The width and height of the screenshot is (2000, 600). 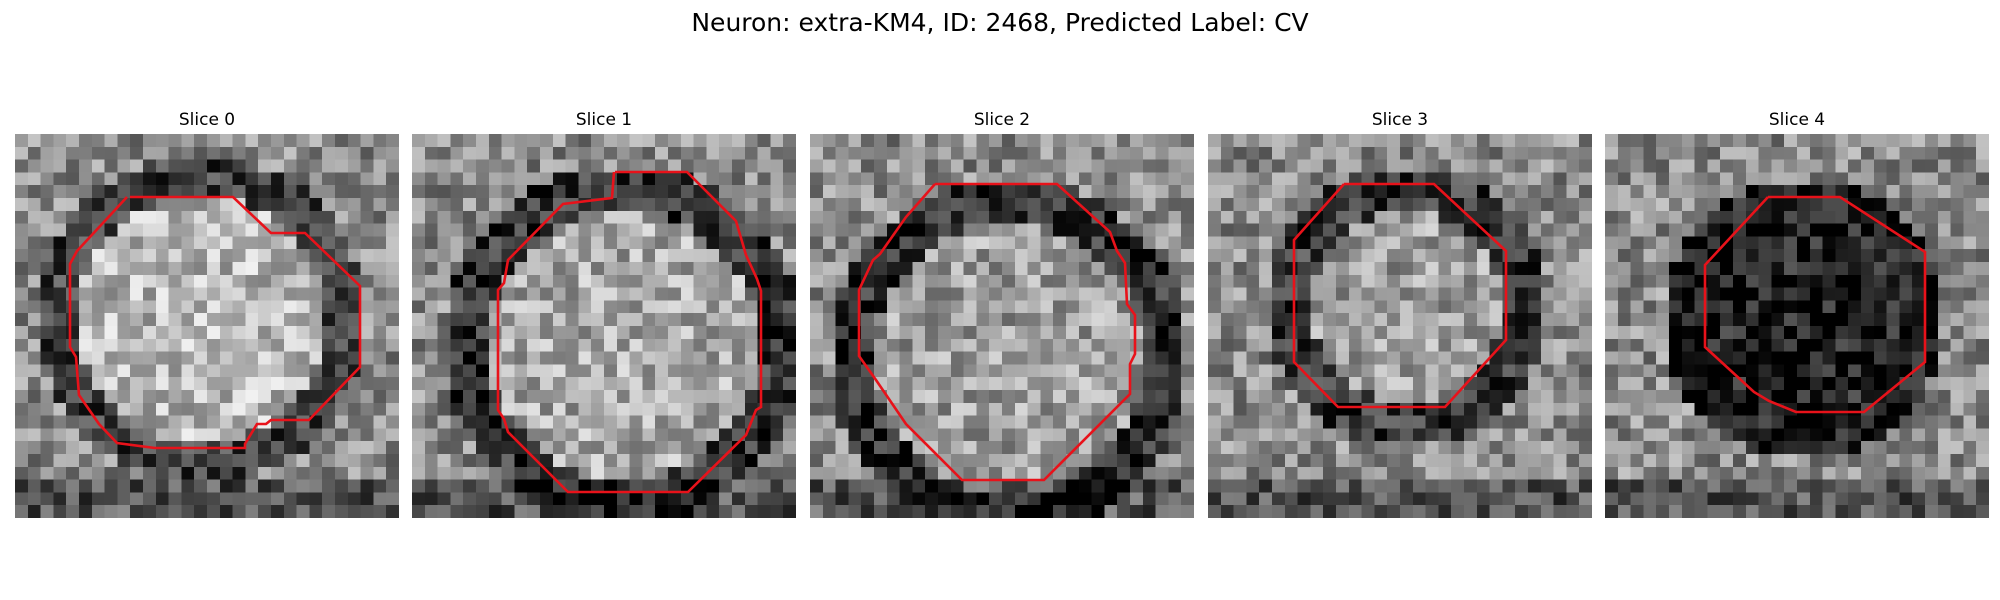 I want to click on slice-title: Slice 2, so click(x=1002, y=120).